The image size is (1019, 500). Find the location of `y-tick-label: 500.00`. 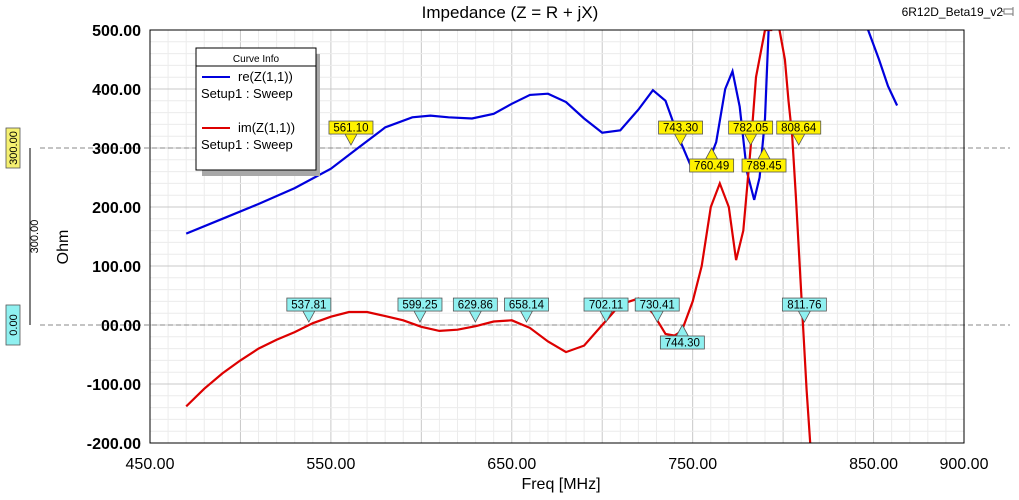

y-tick-label: 500.00 is located at coordinates (116, 31).